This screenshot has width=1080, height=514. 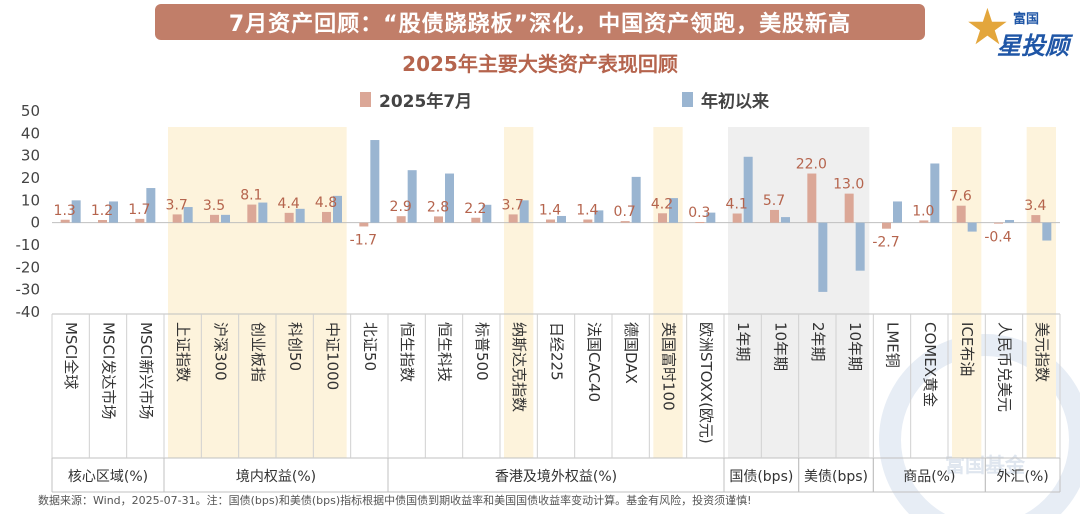 I want to click on data-label: 3.7, so click(x=177, y=205).